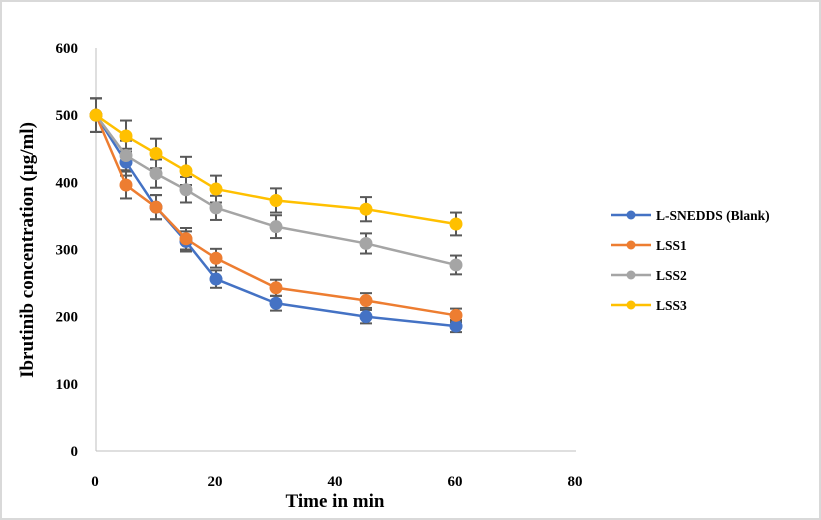 The image size is (821, 520). What do you see at coordinates (67, 49) in the screenshot?
I see `y-tick-label: 600` at bounding box center [67, 49].